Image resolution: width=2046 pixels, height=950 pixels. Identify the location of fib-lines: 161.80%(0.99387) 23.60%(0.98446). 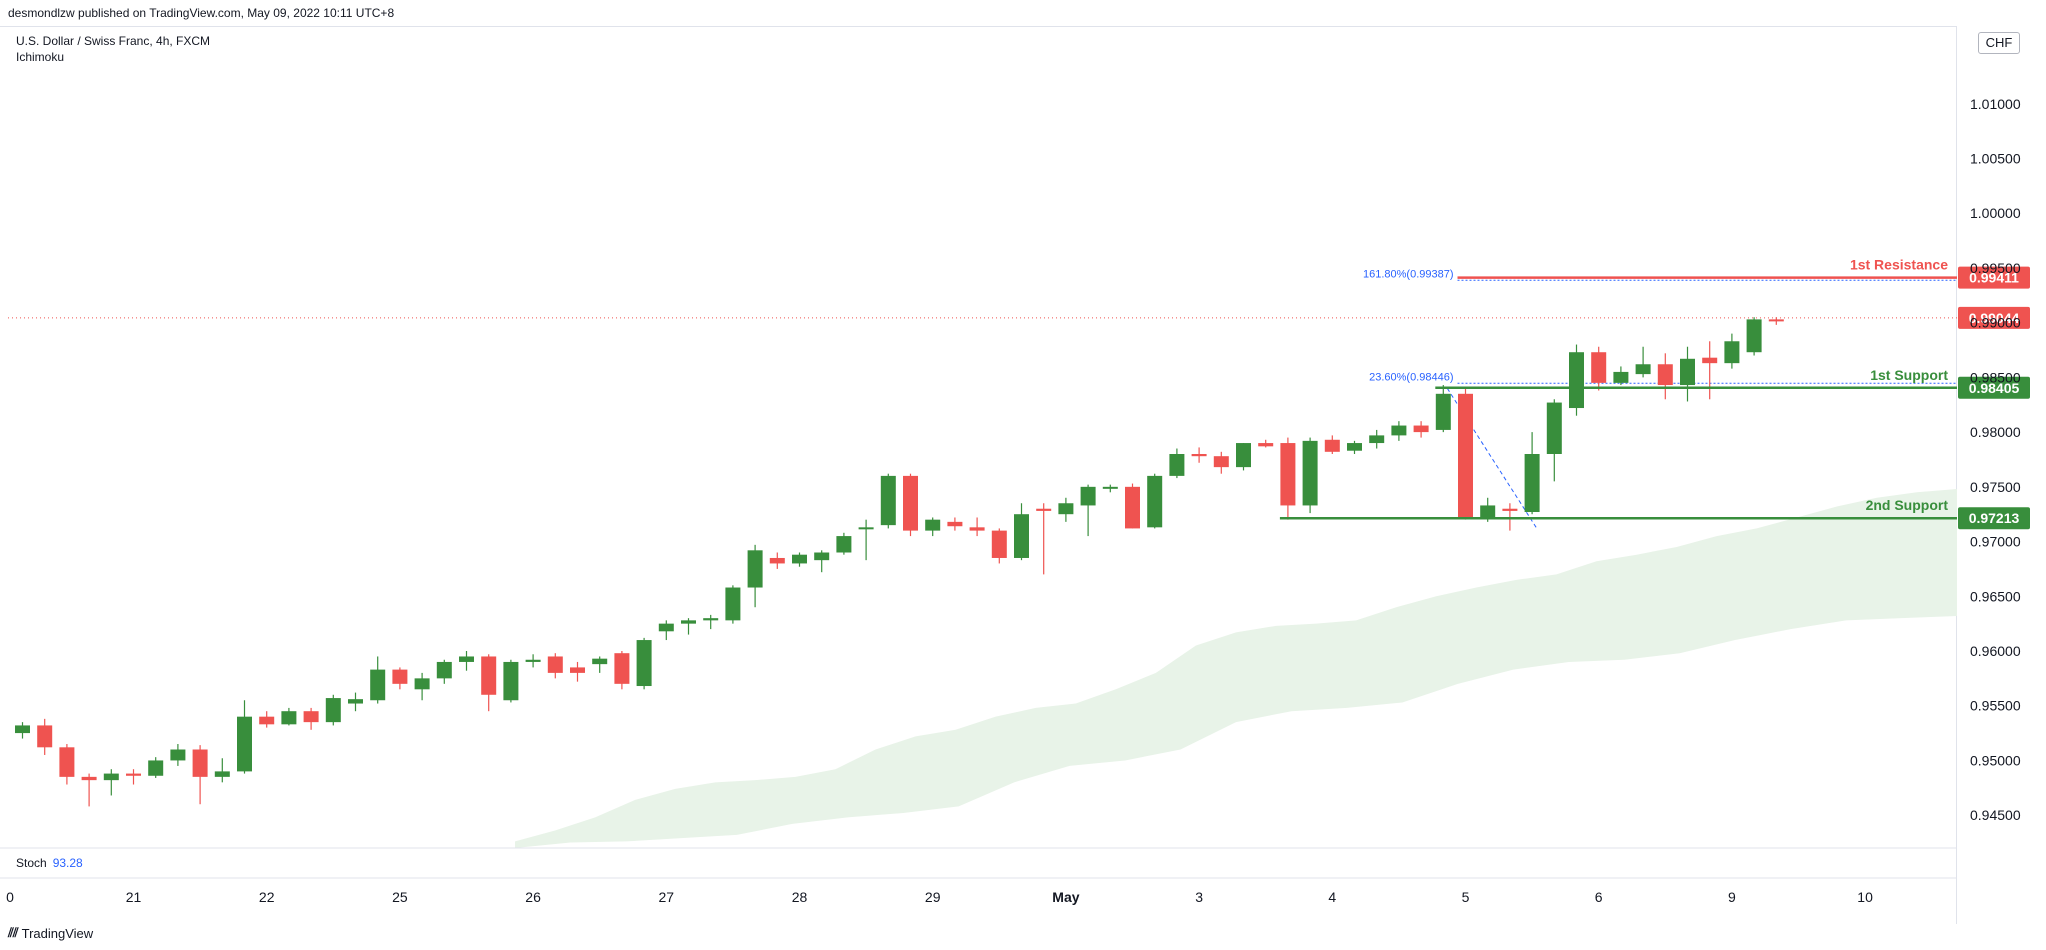
(1660, 398).